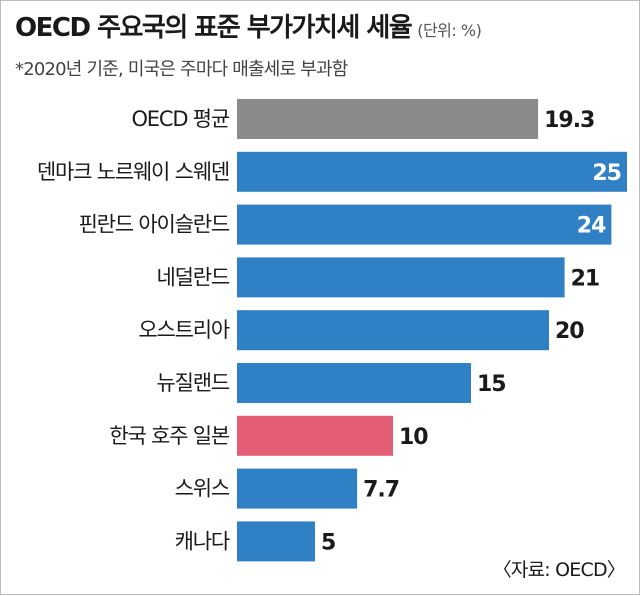 The width and height of the screenshot is (640, 596). What do you see at coordinates (202, 541) in the screenshot?
I see `category-label: 캐나다` at bounding box center [202, 541].